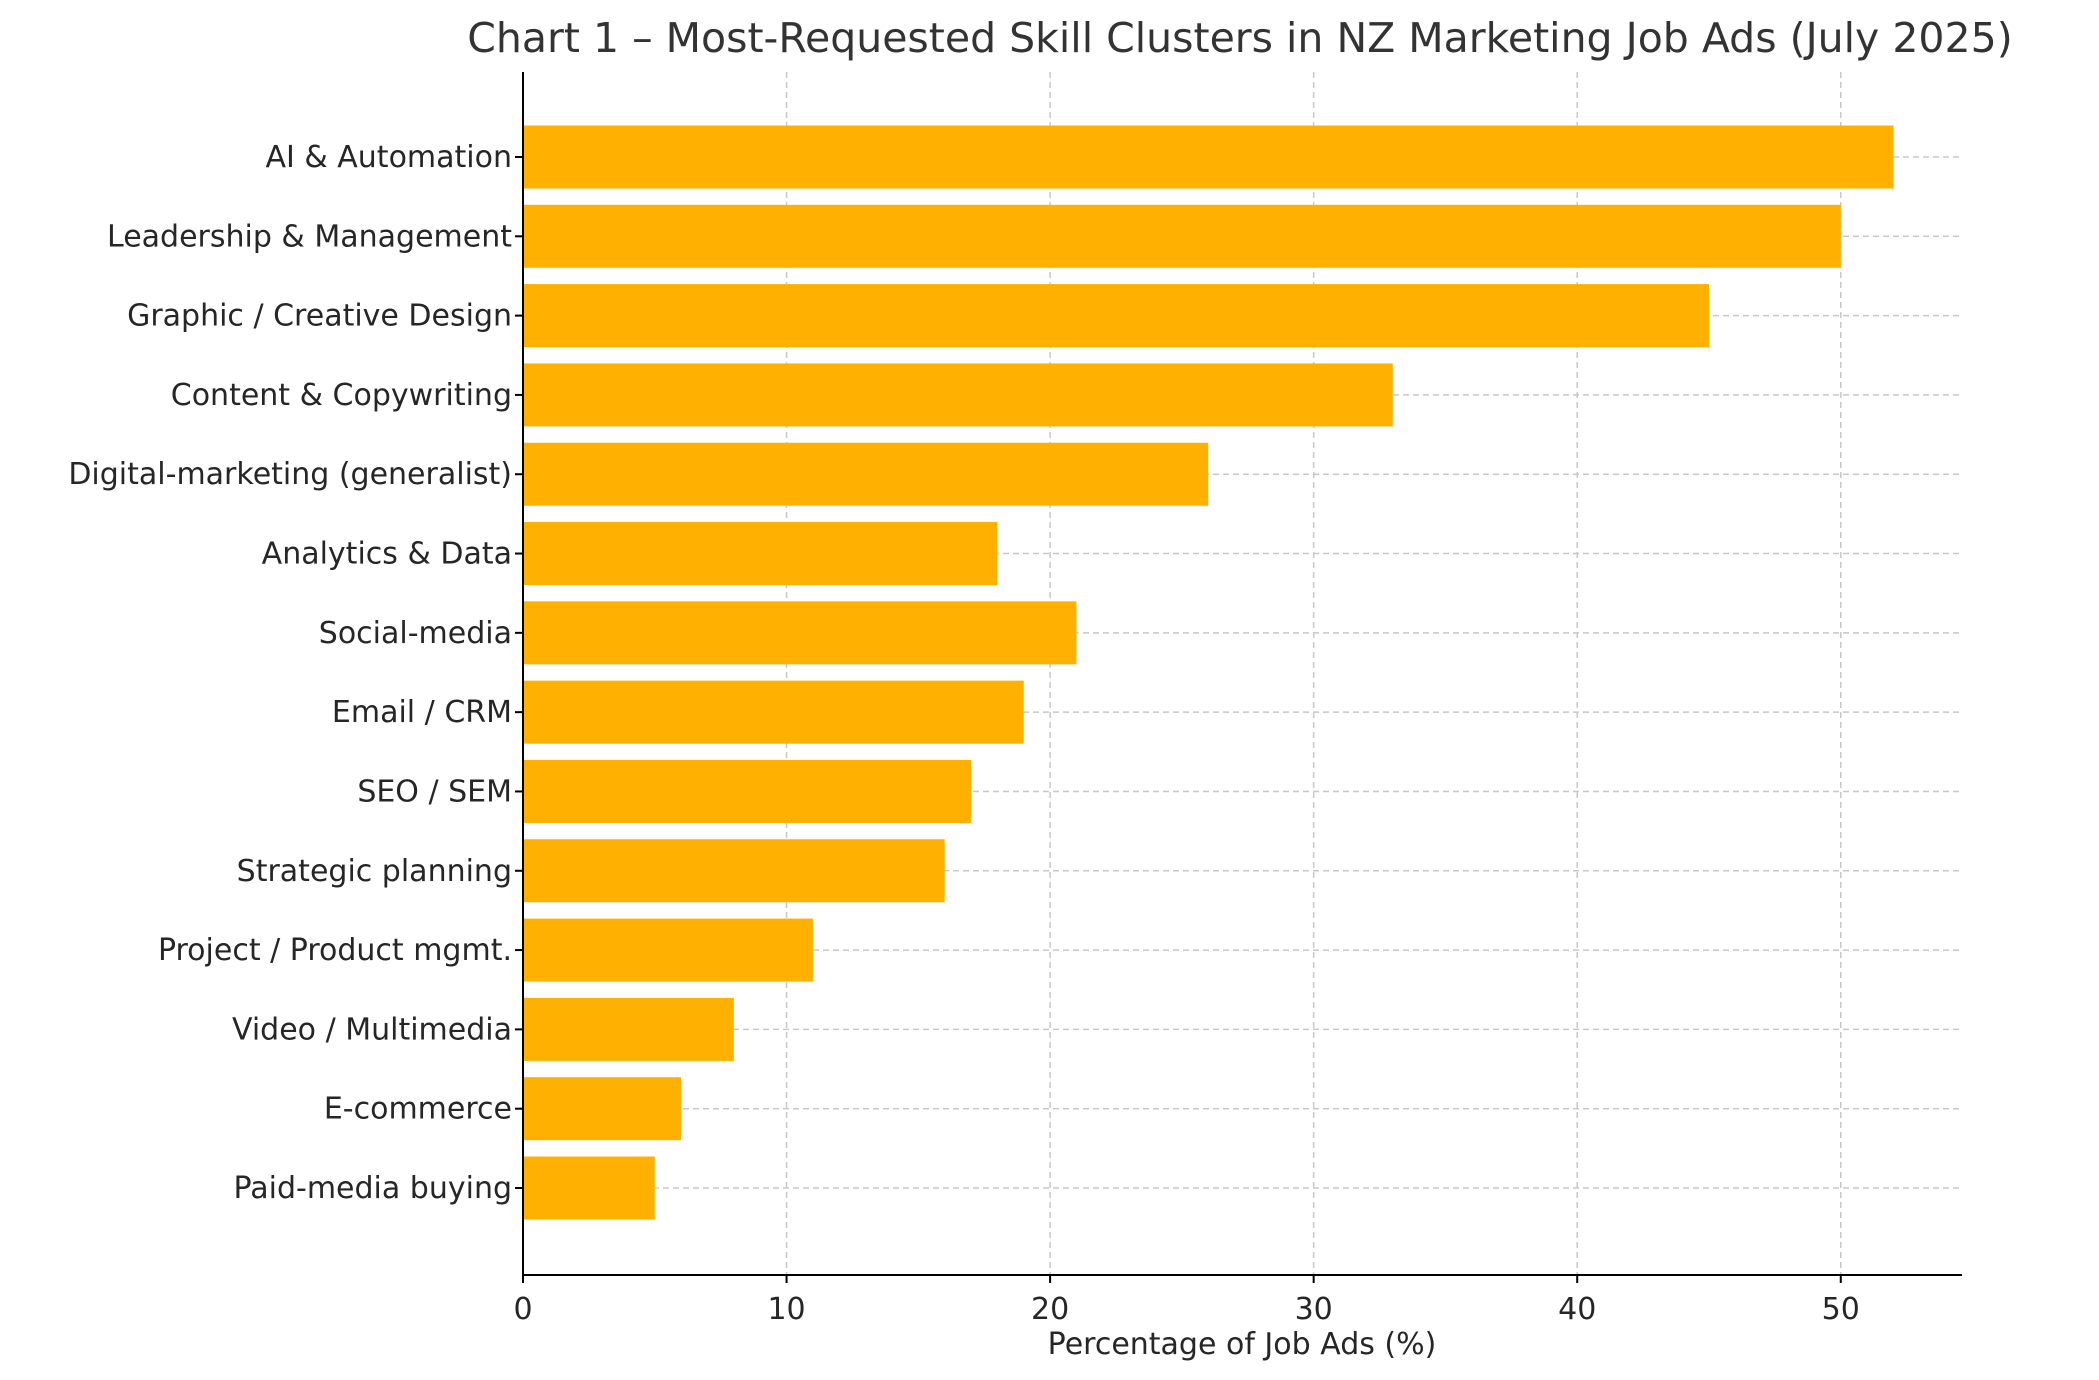  I want to click on category-label: Social-media, so click(415, 633).